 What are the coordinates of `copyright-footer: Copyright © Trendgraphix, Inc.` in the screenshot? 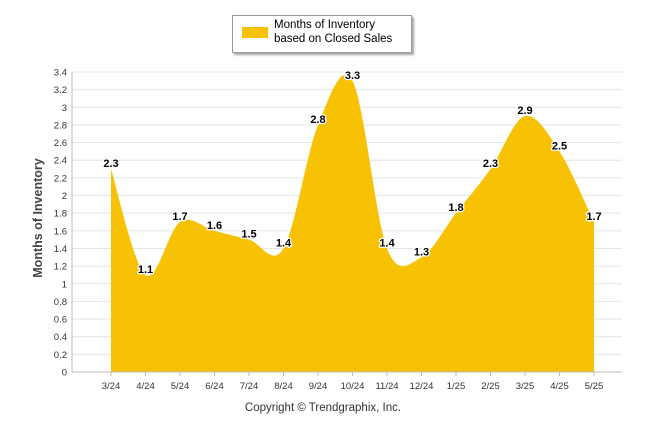 It's located at (323, 408).